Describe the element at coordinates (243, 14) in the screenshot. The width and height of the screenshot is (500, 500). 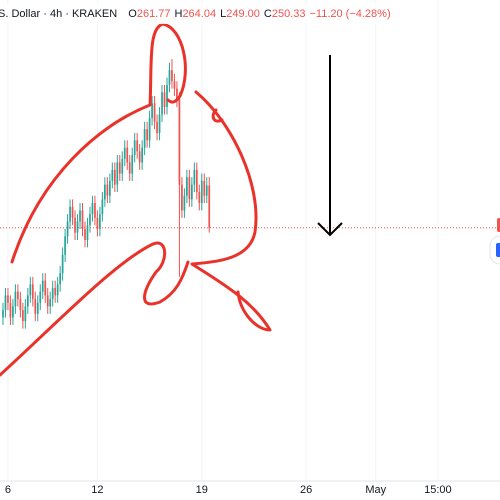
I see `legend-value: 249.00` at that location.